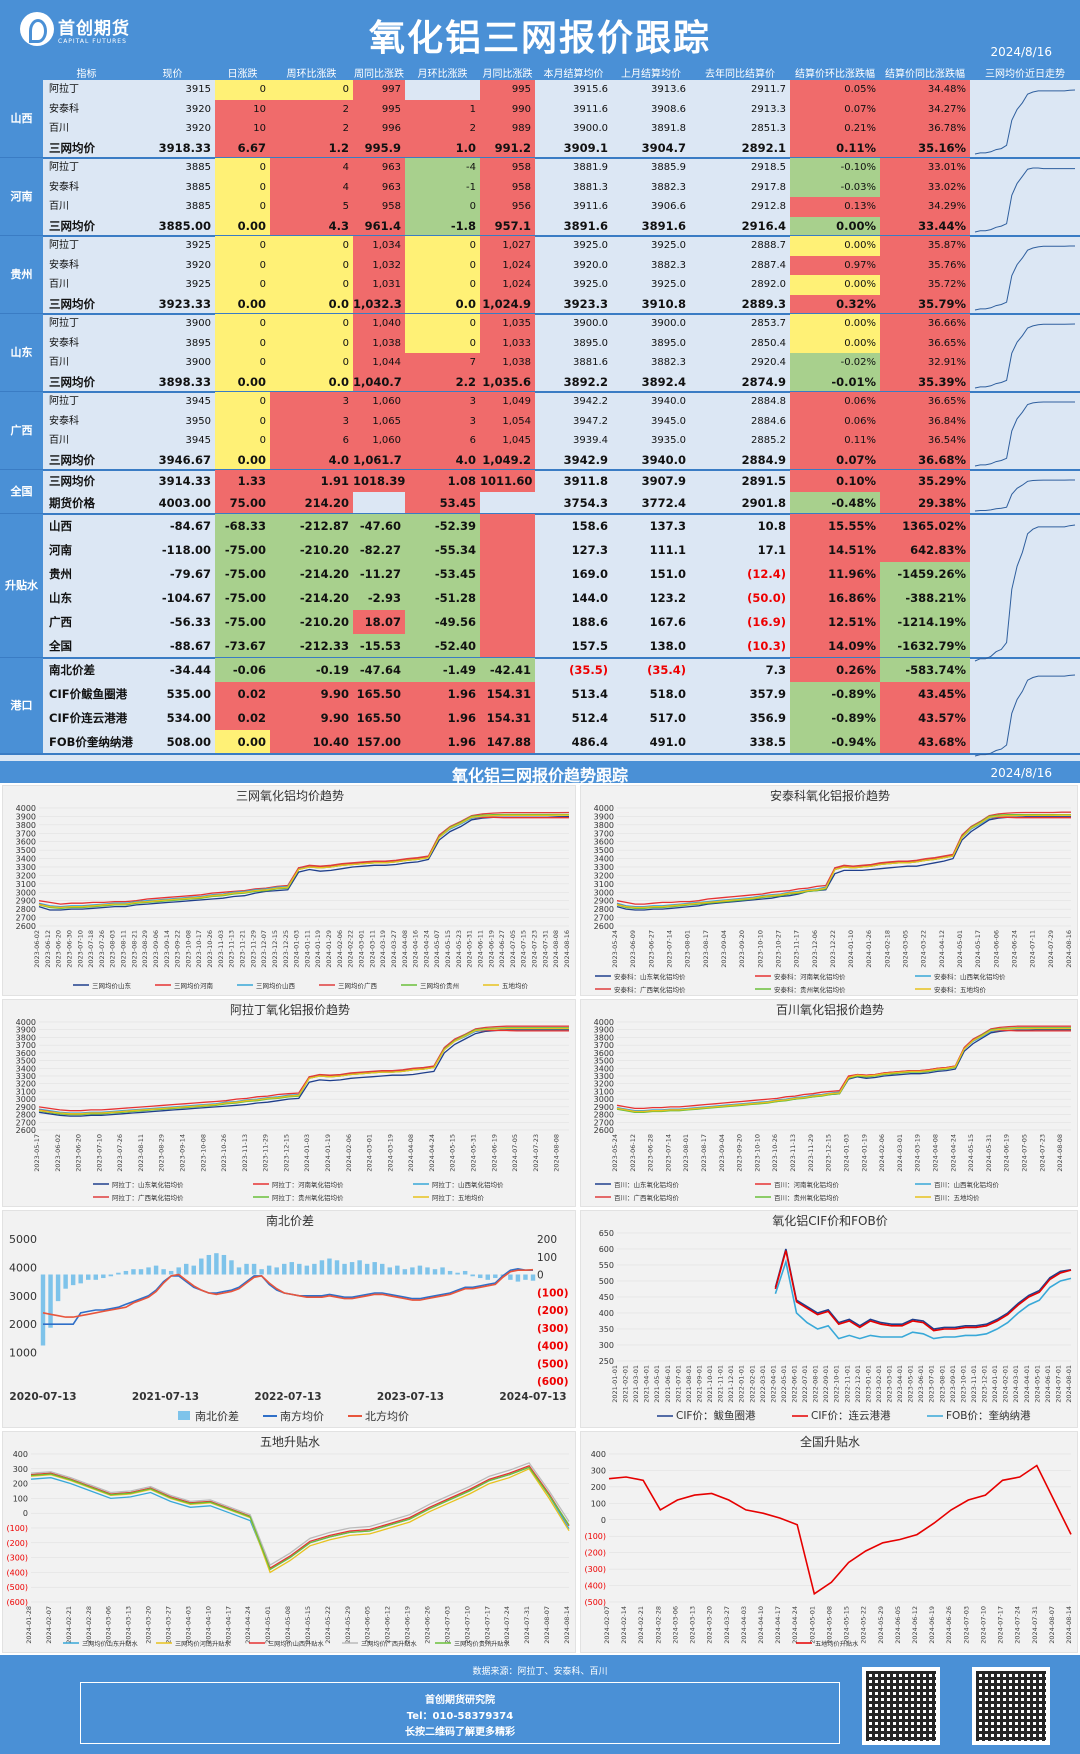  What do you see at coordinates (379, 207) in the screenshot?
I see `table-cell: 958` at bounding box center [379, 207].